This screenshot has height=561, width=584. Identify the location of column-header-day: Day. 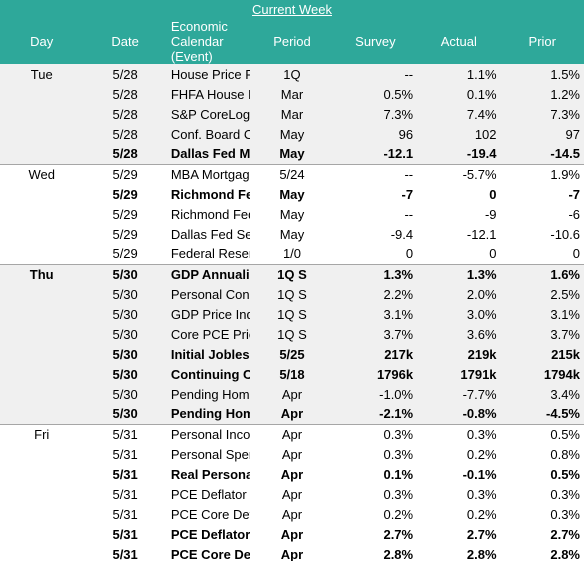
(42, 41).